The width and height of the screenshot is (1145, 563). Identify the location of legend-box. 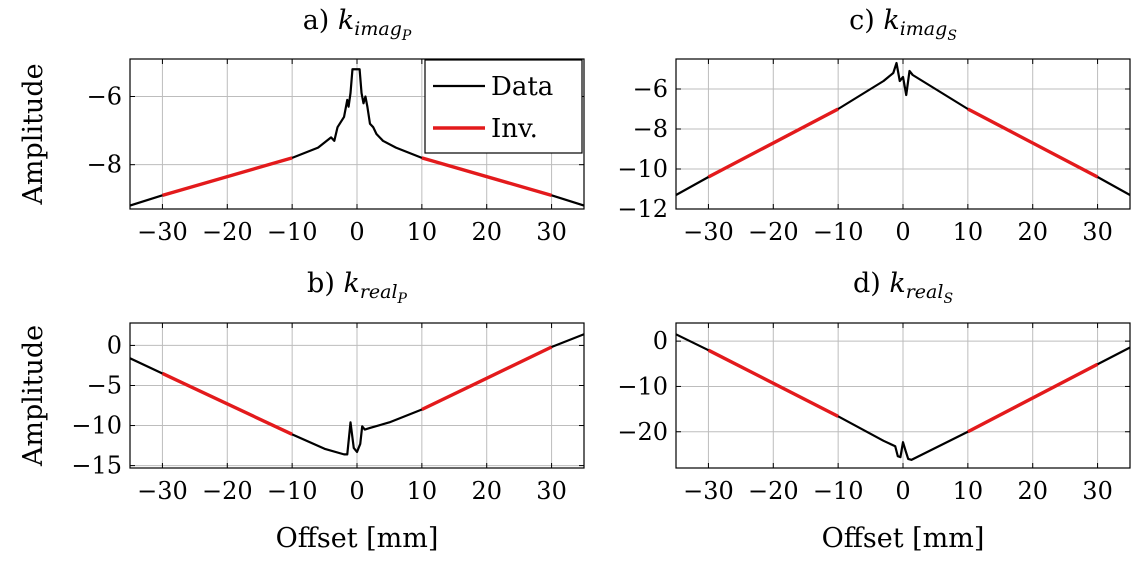
(503, 106).